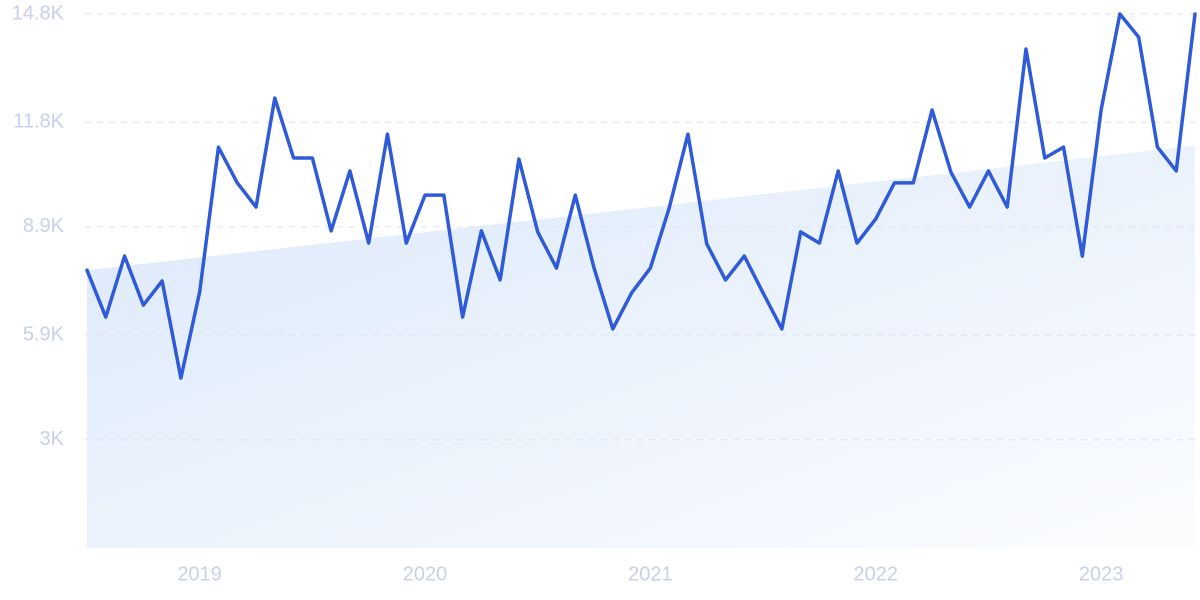 This screenshot has height=600, width=1200. Describe the element at coordinates (875, 574) in the screenshot. I see `x-tick-label: 2022` at that location.